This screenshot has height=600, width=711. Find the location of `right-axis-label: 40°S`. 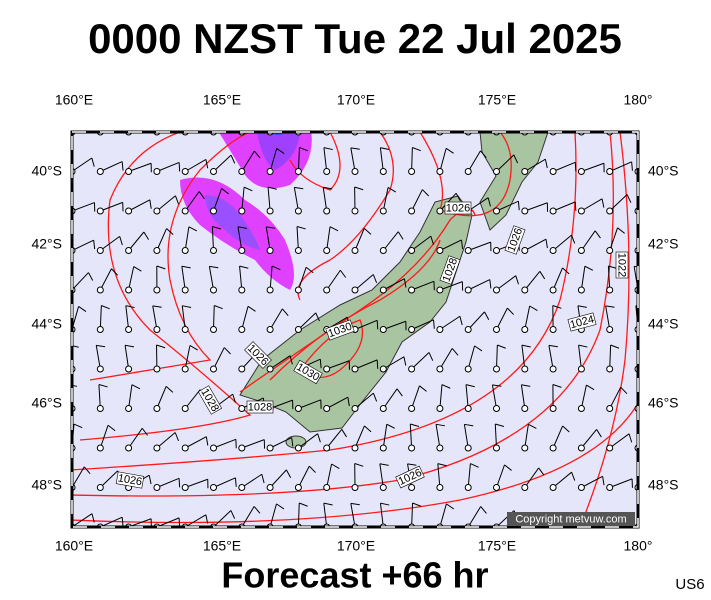

right-axis-label: 40°S is located at coordinates (663, 171).